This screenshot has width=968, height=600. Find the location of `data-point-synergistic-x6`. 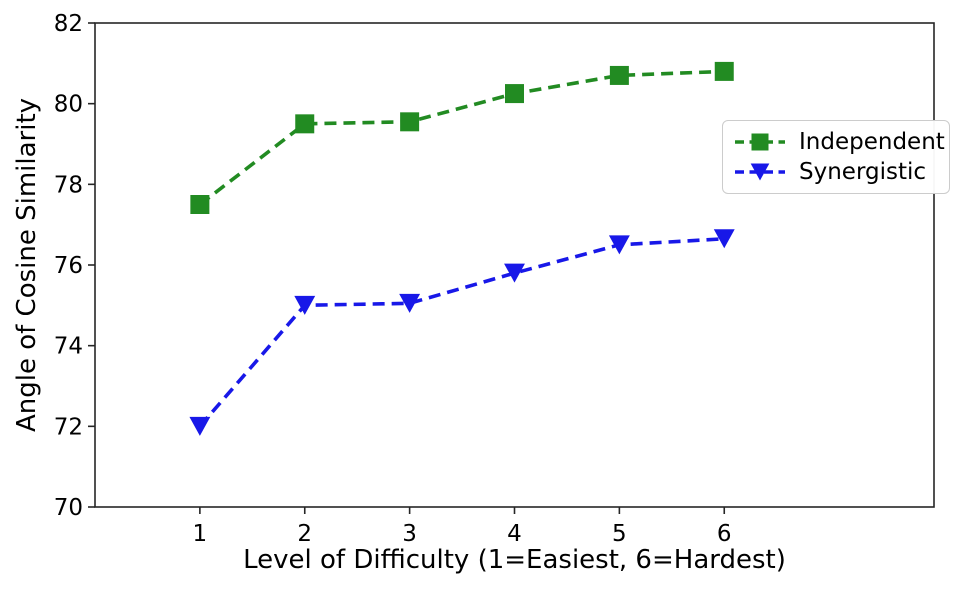

data-point-synergistic-x6 is located at coordinates (724, 239).